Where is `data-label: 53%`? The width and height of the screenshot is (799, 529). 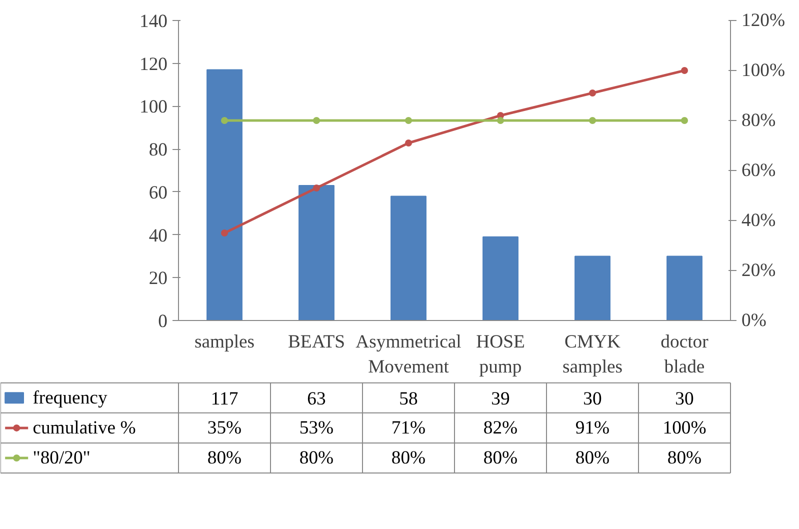 data-label: 53% is located at coordinates (316, 427).